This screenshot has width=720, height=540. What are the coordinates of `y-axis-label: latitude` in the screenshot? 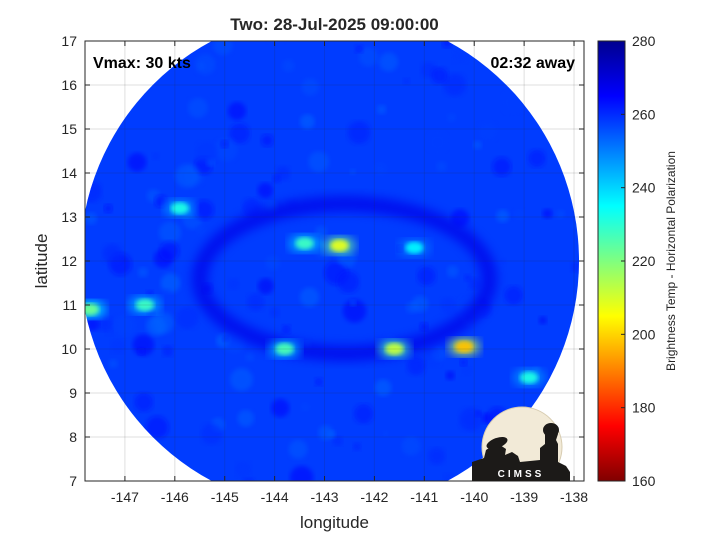 It's located at (41, 261).